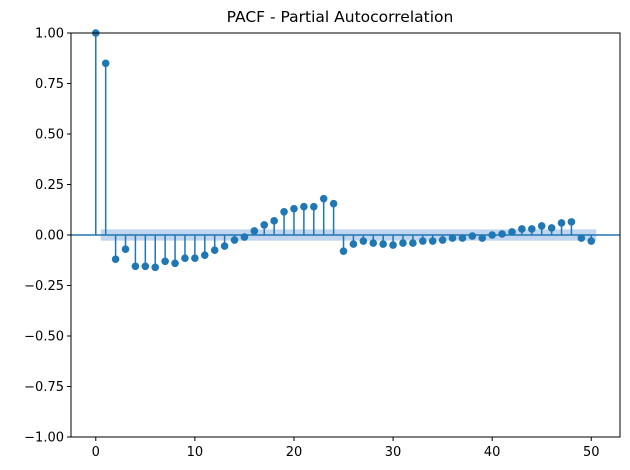 The width and height of the screenshot is (630, 470). What do you see at coordinates (44, 337) in the screenshot?
I see `y-tick-label: −0.50` at bounding box center [44, 337].